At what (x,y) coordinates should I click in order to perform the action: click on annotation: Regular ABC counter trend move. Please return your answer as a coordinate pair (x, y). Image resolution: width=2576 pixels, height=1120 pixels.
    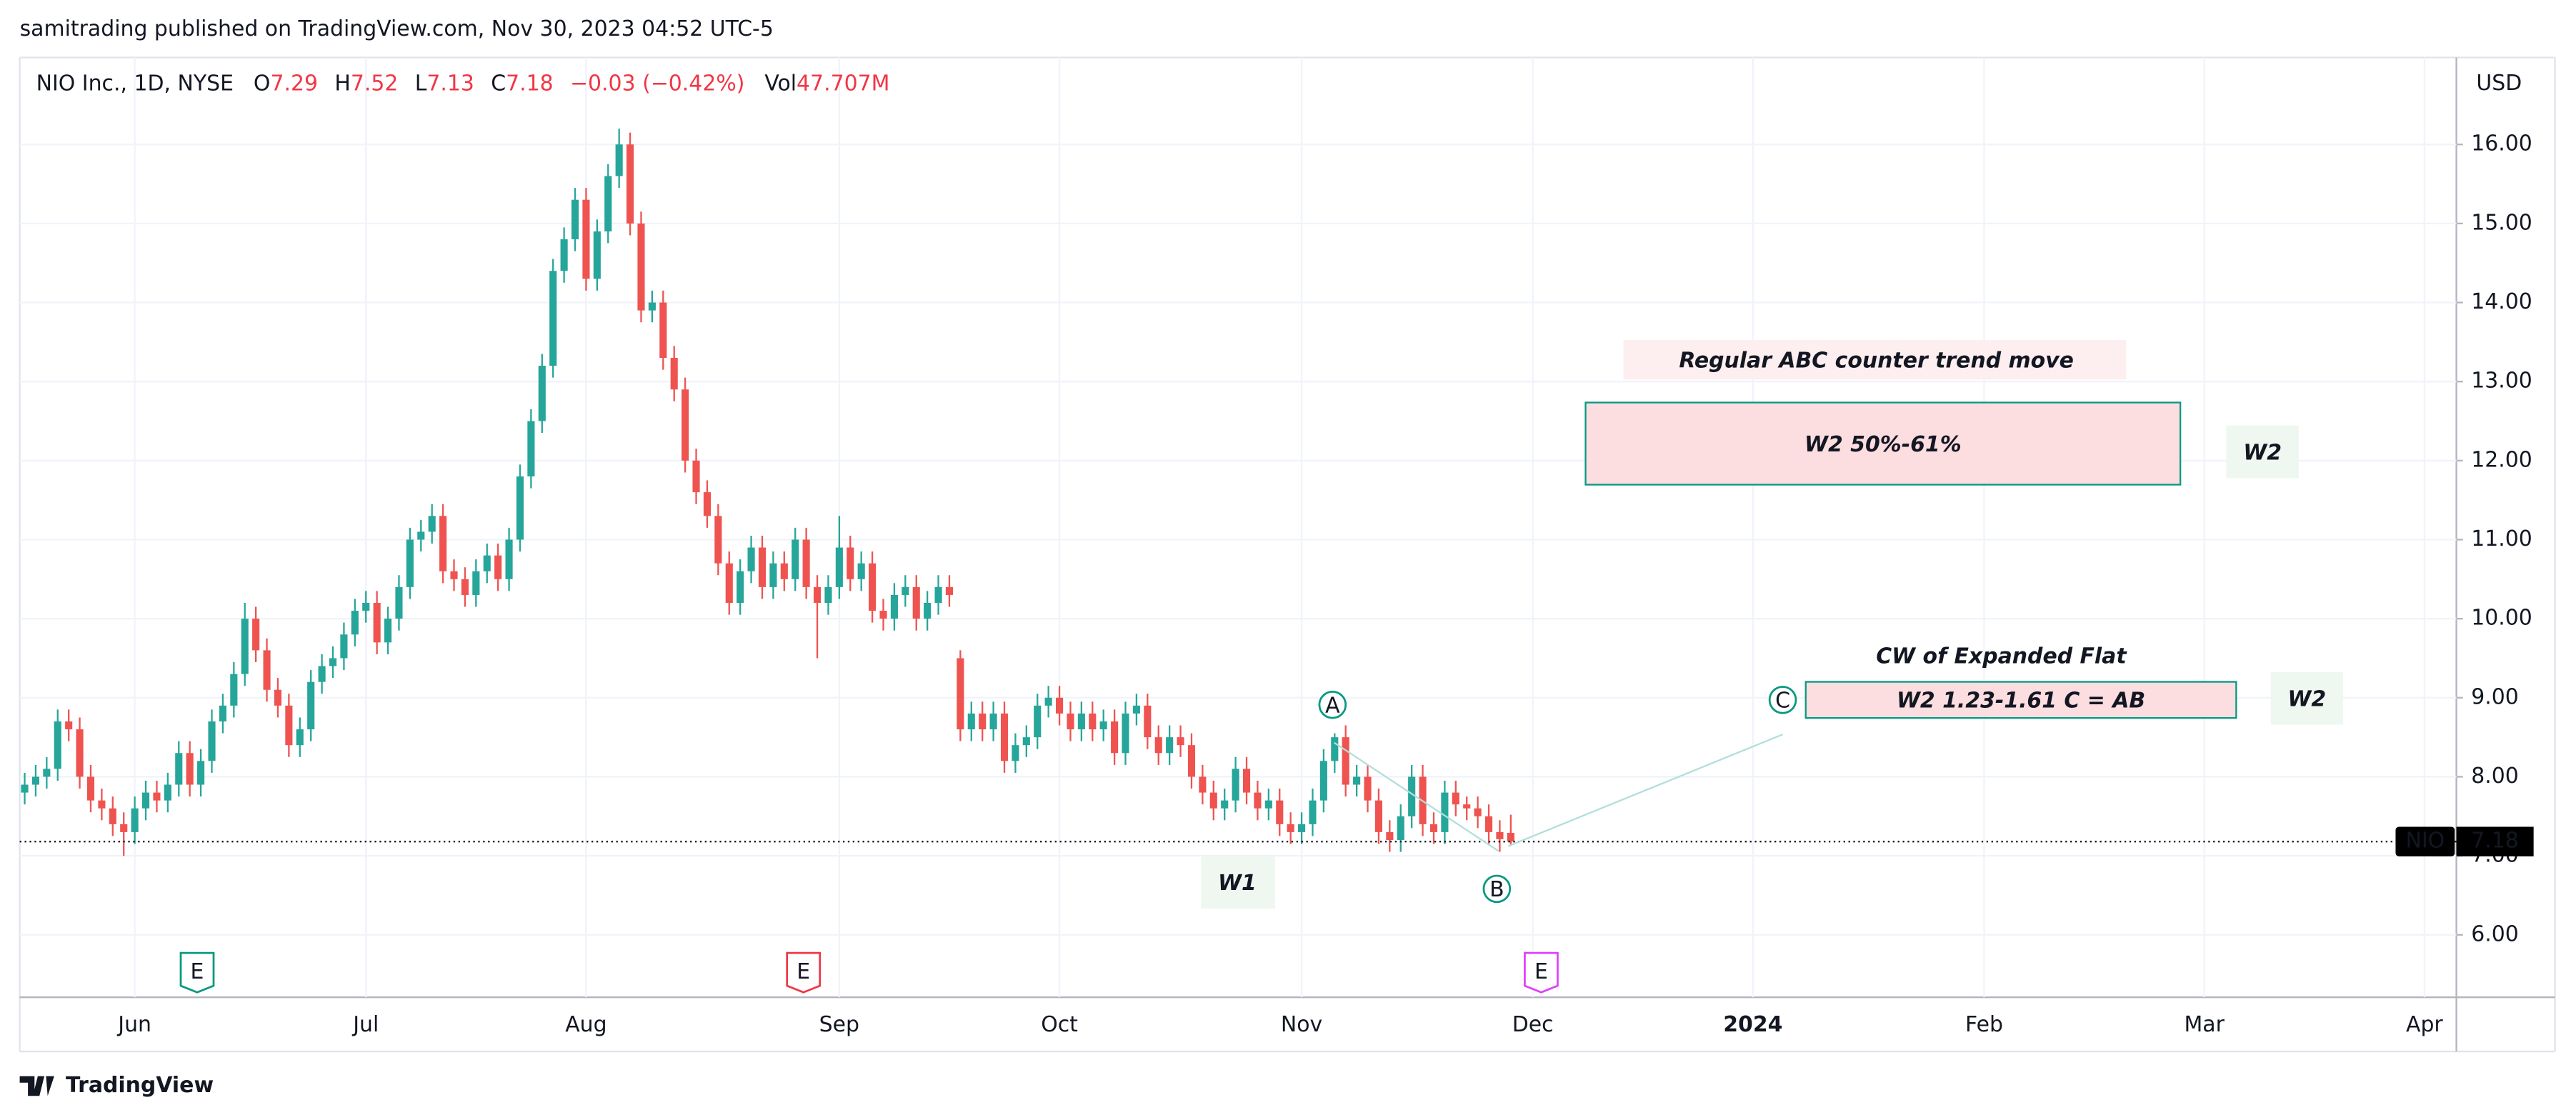
    Looking at the image, I should click on (1876, 361).